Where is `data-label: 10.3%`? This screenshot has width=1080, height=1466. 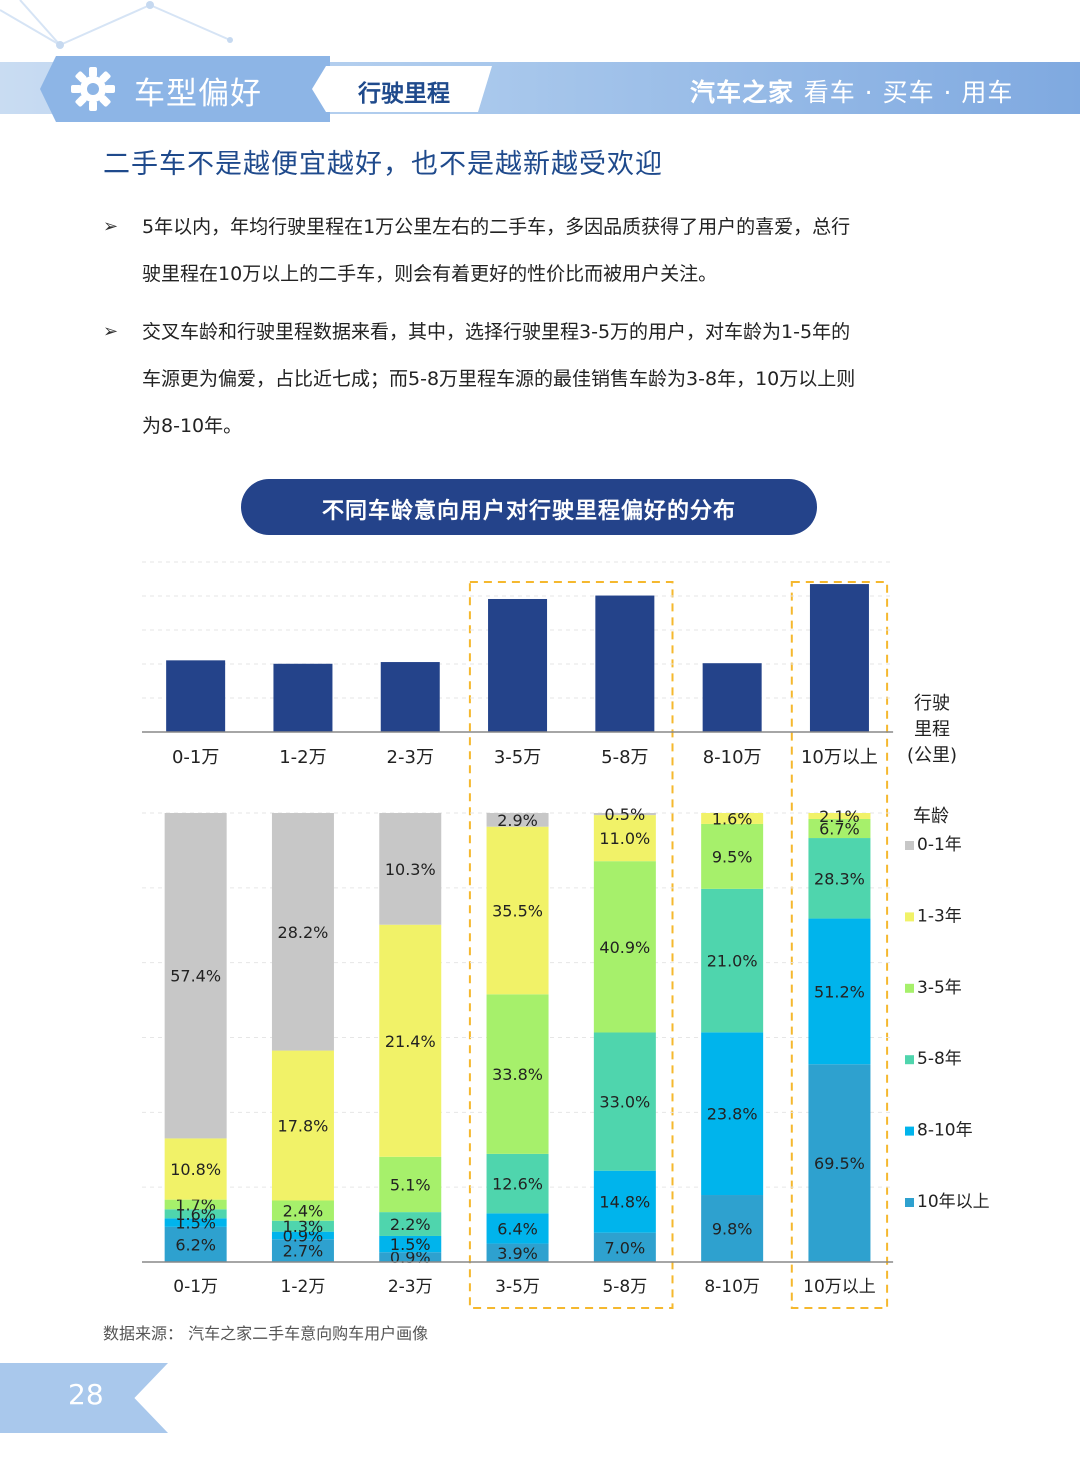 data-label: 10.3% is located at coordinates (410, 869).